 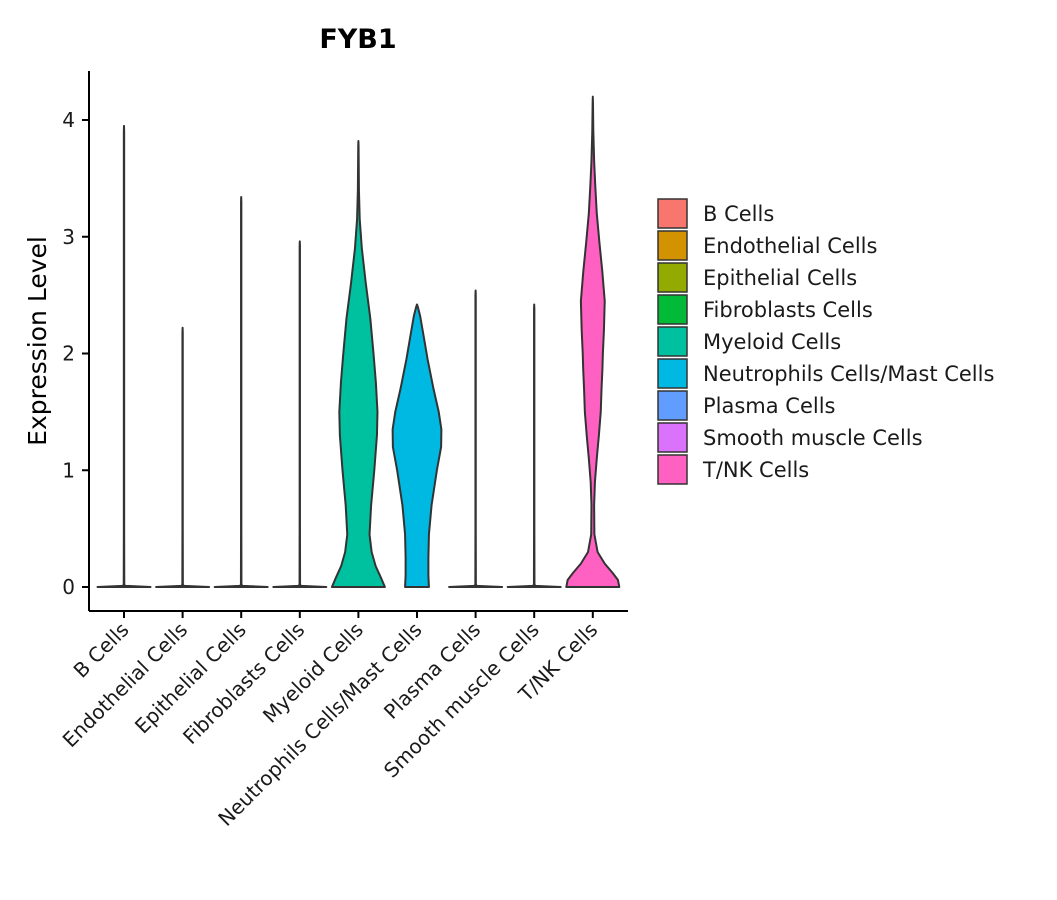 What do you see at coordinates (672, 213) in the screenshot?
I see `legend-key-b-cells` at bounding box center [672, 213].